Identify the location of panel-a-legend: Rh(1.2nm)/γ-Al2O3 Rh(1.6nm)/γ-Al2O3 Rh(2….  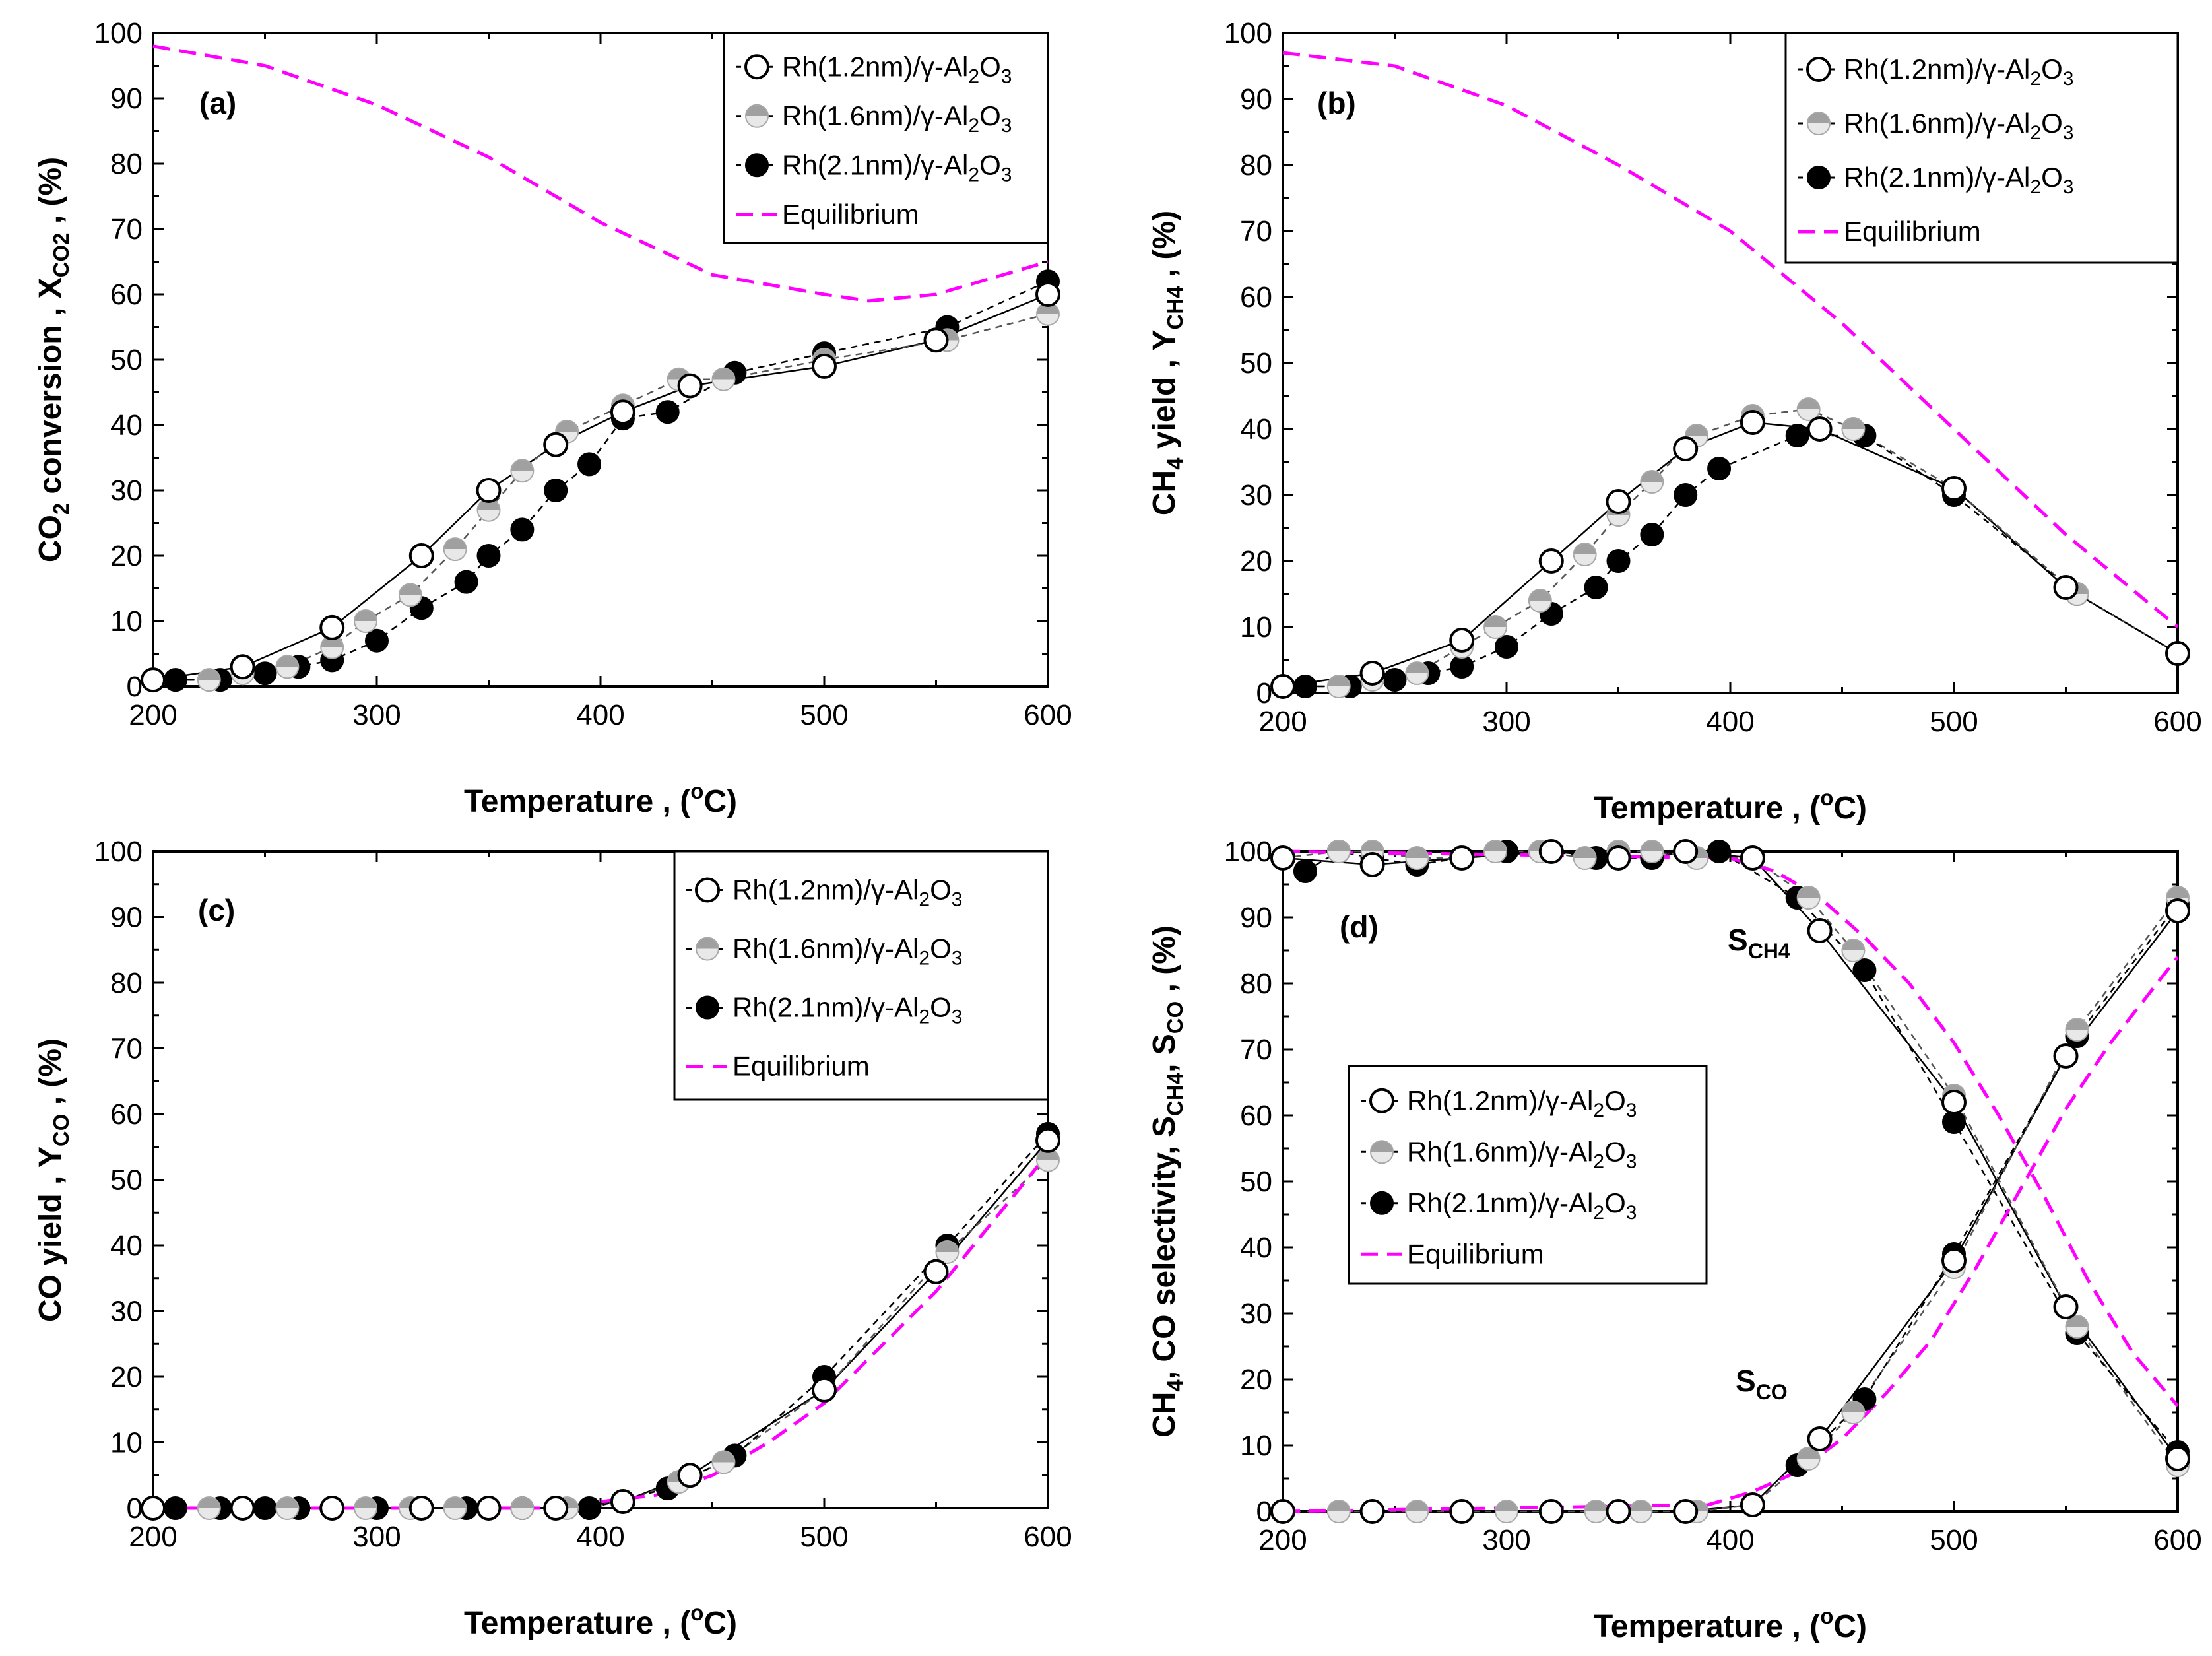
(886, 138).